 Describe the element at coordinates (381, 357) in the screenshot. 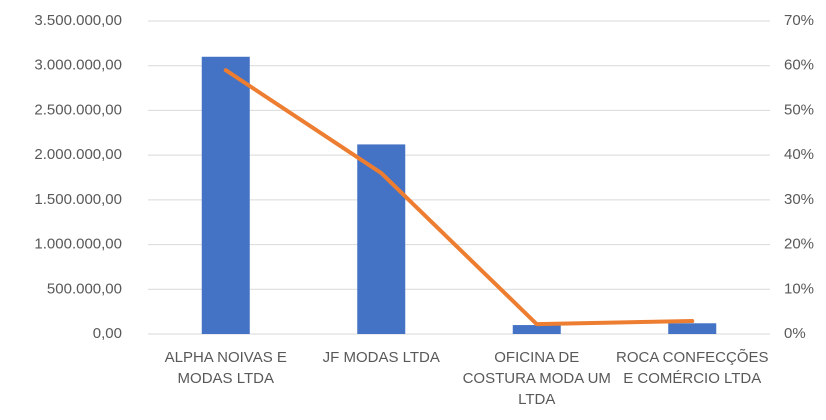

I see `x-tick-label: JF MODAS LTDA` at that location.